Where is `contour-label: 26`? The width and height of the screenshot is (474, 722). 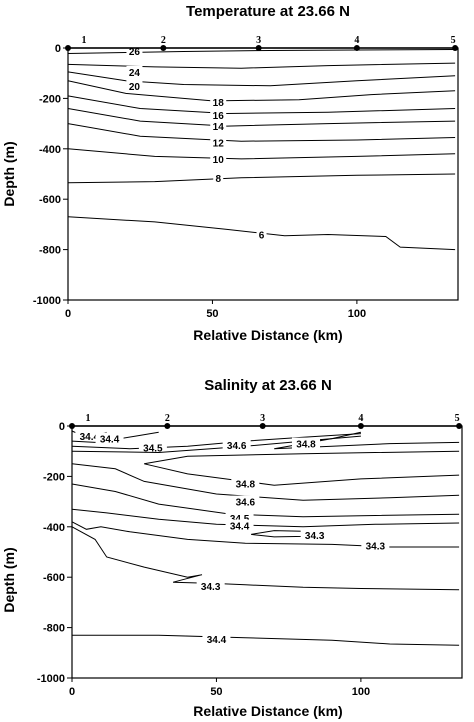 contour-label: 26 is located at coordinates (135, 52).